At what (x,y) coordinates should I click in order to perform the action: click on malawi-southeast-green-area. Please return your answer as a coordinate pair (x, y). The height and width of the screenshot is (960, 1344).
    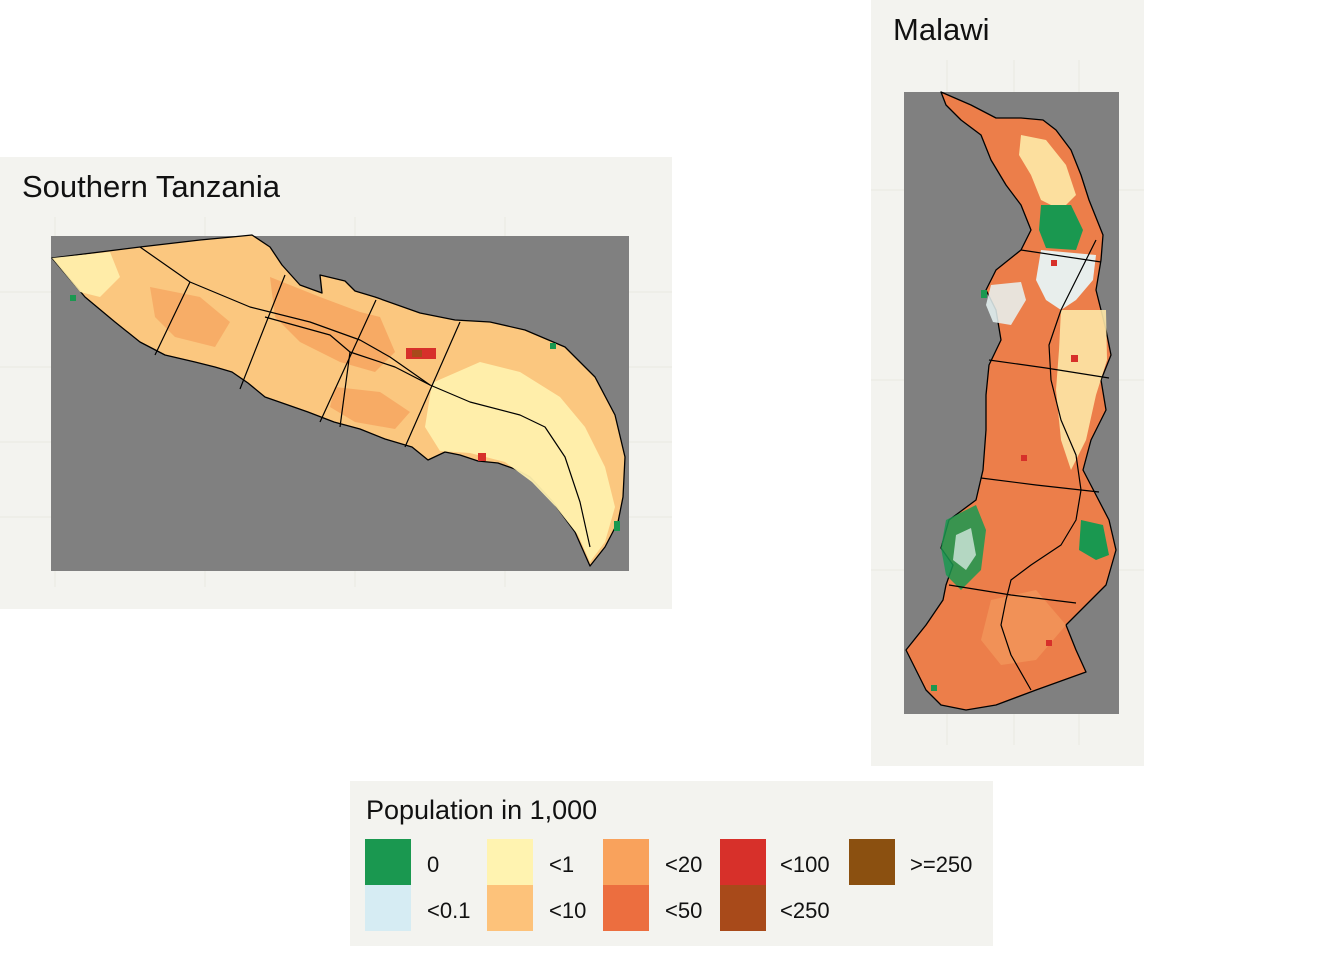
    Looking at the image, I should click on (1094, 540).